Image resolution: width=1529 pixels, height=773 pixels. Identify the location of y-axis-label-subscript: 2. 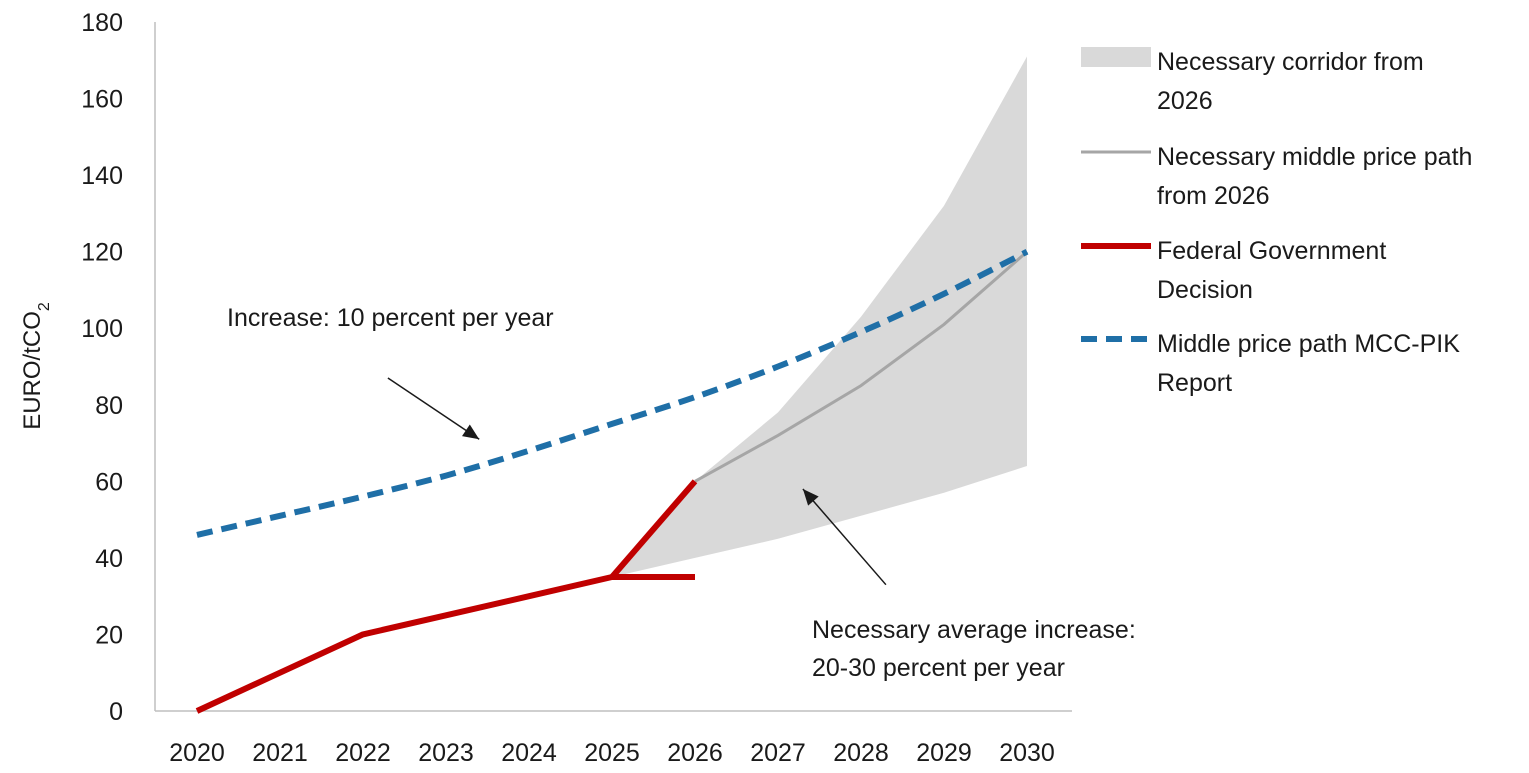
(44, 306).